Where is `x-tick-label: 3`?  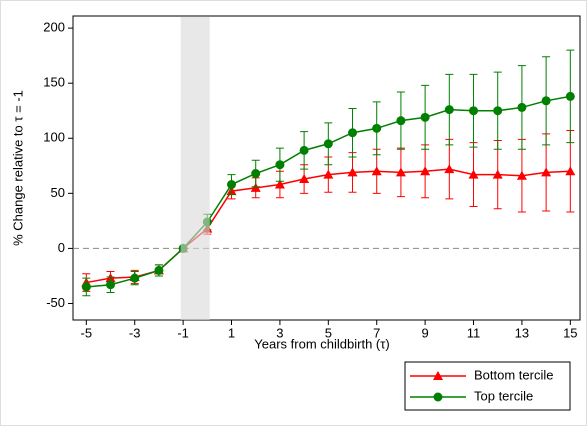 x-tick-label: 3 is located at coordinates (279, 332).